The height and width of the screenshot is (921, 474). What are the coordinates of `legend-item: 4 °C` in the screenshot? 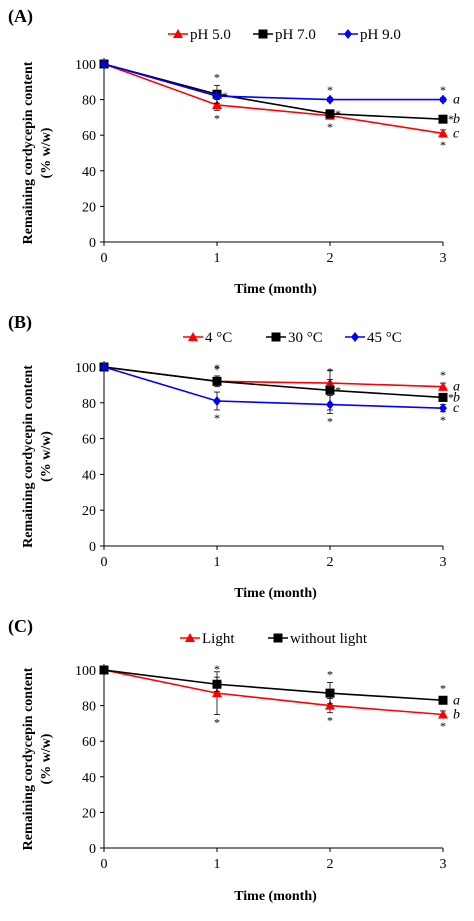 It's located at (207, 338).